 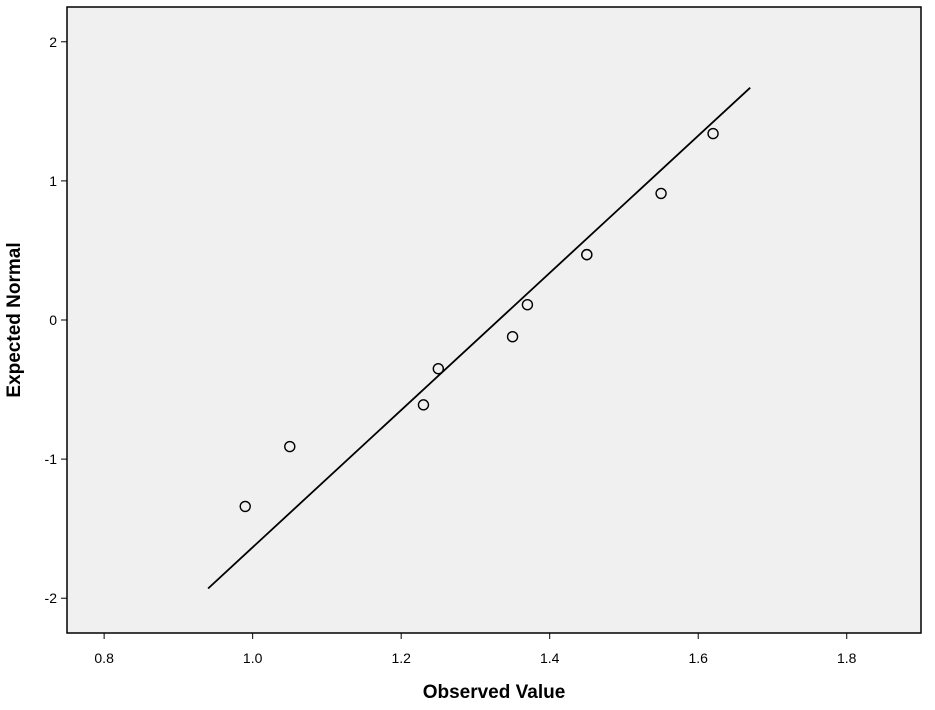 I want to click on y-tick-label: 2, so click(x=53, y=42).